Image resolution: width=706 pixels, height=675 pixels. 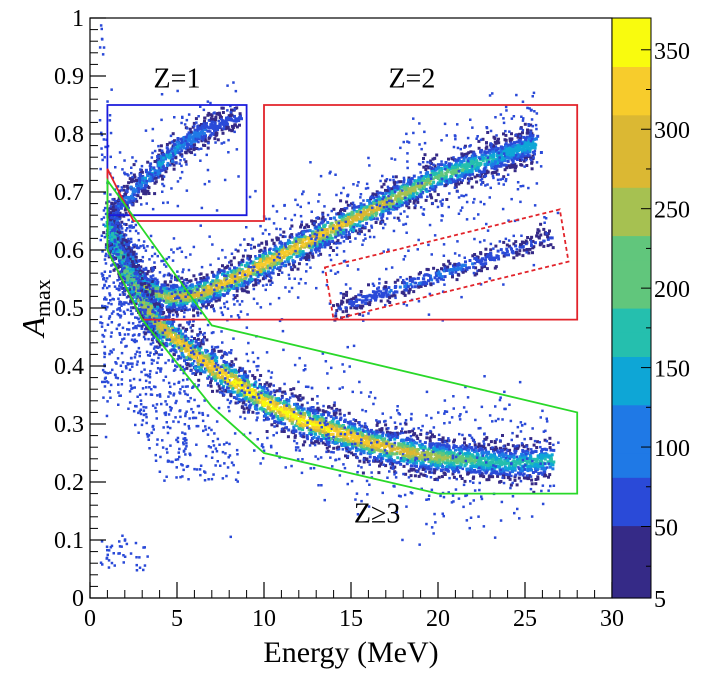 I want to click on colorbar-frame, so click(x=631, y=308).